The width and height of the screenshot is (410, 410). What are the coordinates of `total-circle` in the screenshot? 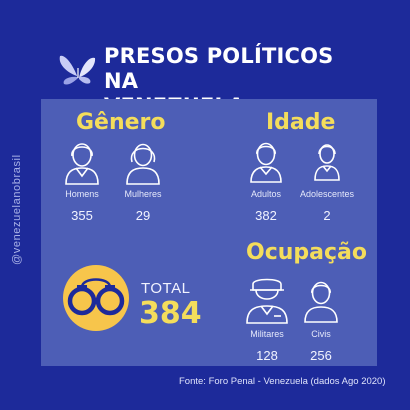 It's located at (96, 298).